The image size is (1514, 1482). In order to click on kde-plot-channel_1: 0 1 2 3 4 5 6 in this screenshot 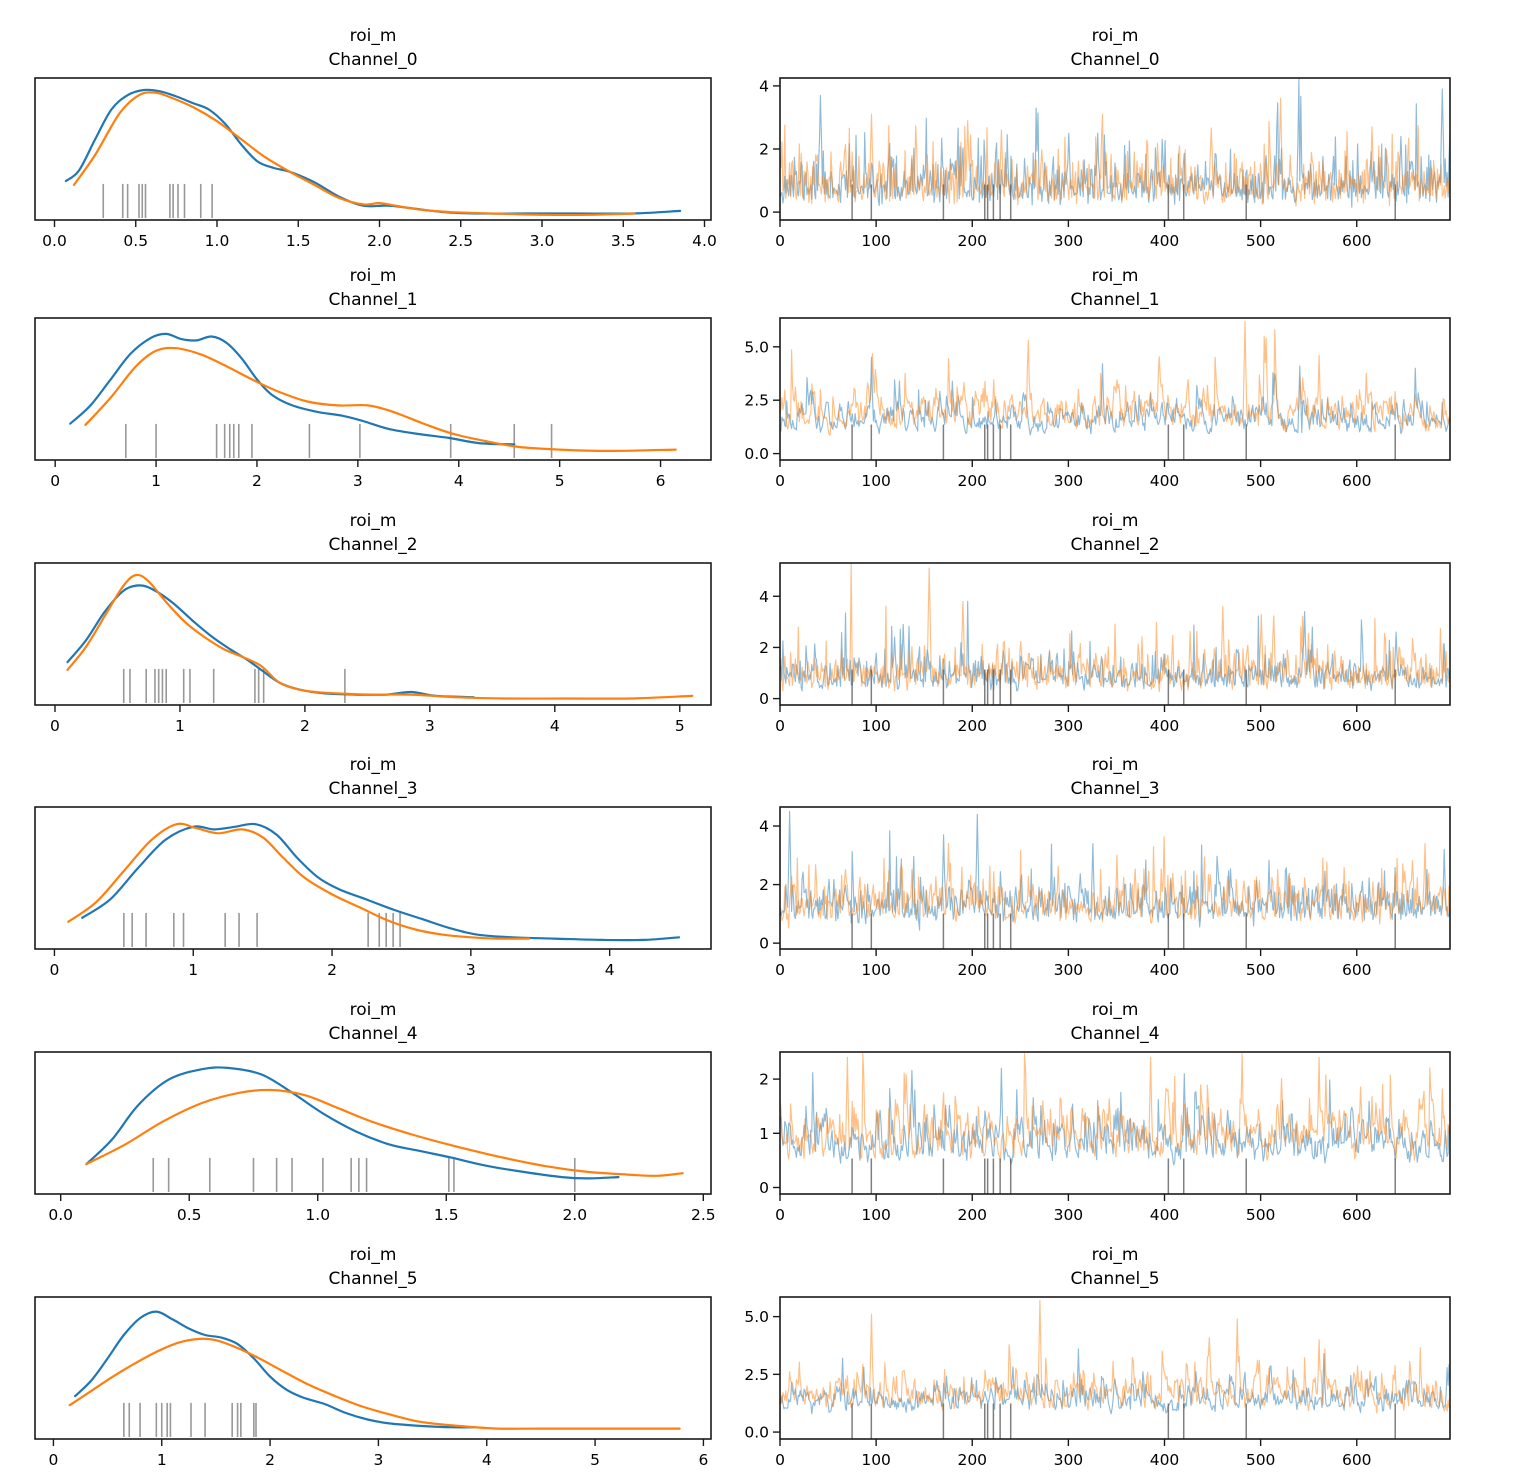, I will do `click(373, 403)`.